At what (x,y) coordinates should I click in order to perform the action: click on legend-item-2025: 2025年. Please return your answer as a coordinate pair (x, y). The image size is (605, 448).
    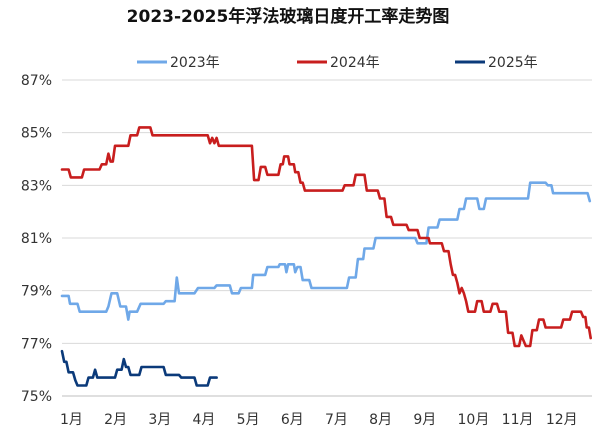
    Looking at the image, I should click on (496, 63).